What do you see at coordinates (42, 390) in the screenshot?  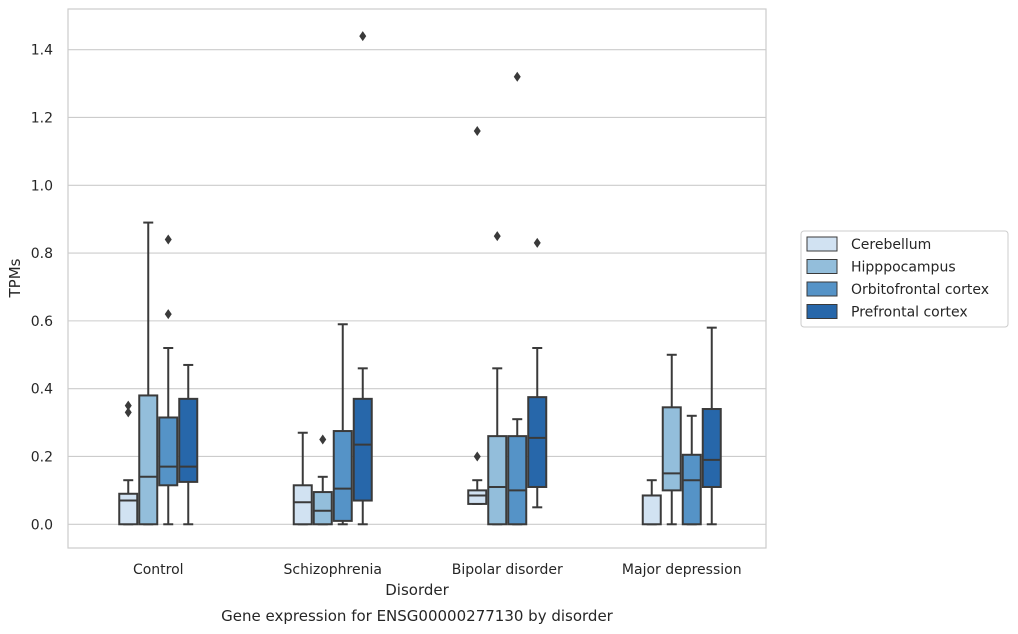 I see `y-tick-label: 0.4` at bounding box center [42, 390].